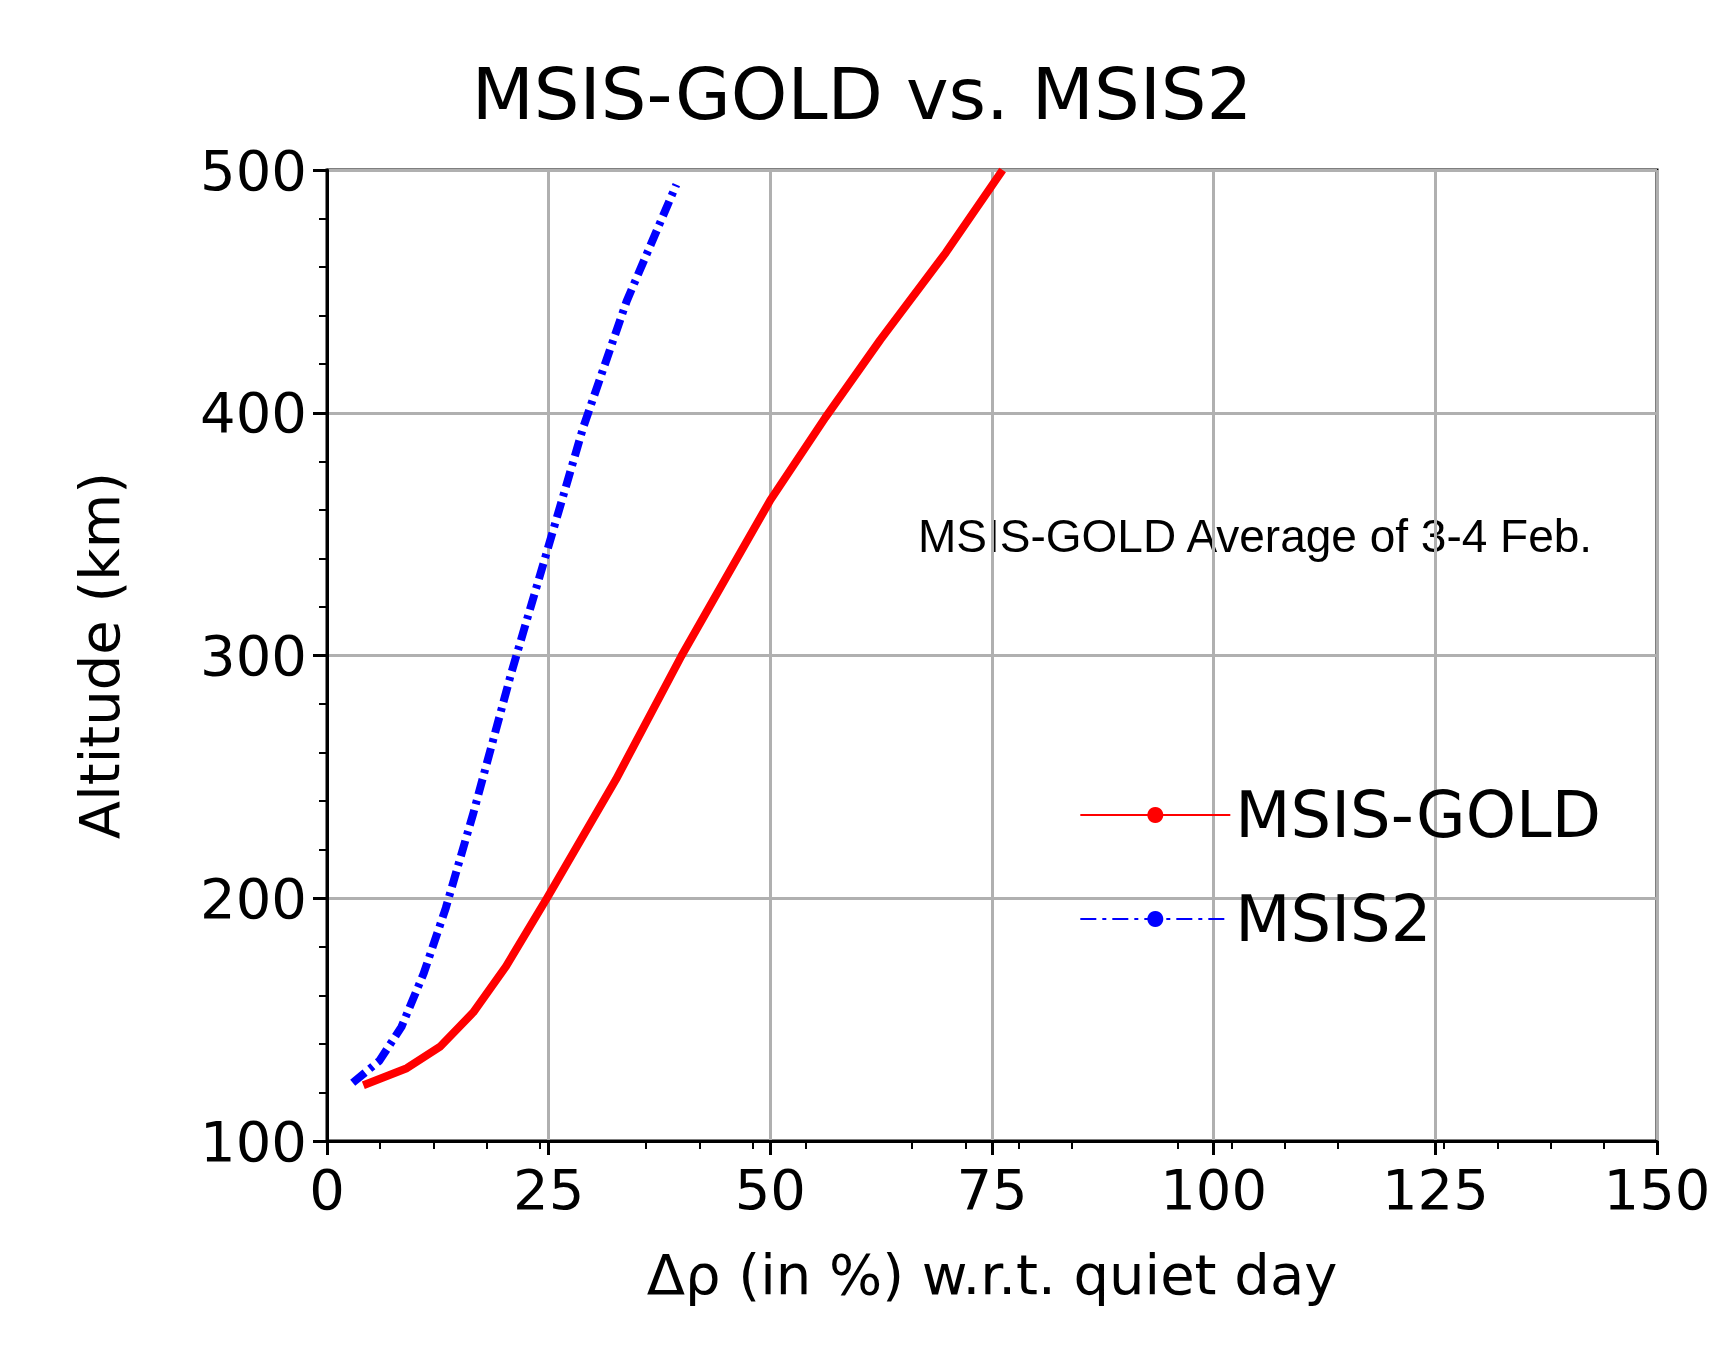  Describe the element at coordinates (1333, 919) in the screenshot. I see `legend-label: MSIS2` at that location.